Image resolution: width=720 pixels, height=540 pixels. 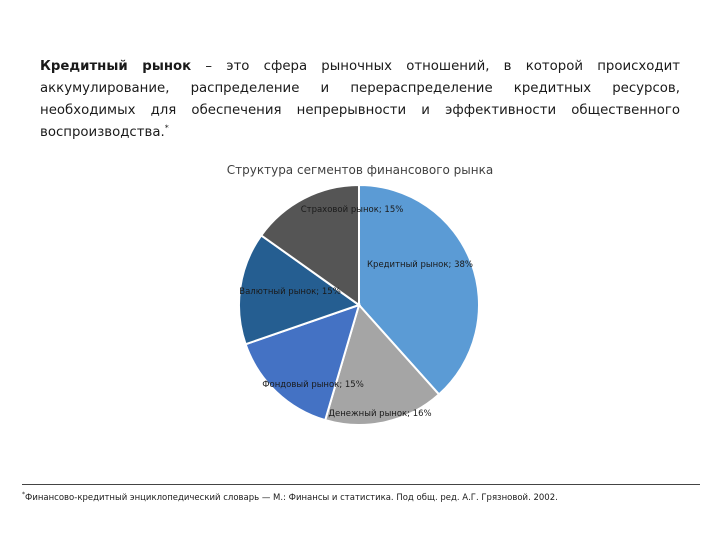 I want to click on footnote-mark: *, so click(x=23, y=494).